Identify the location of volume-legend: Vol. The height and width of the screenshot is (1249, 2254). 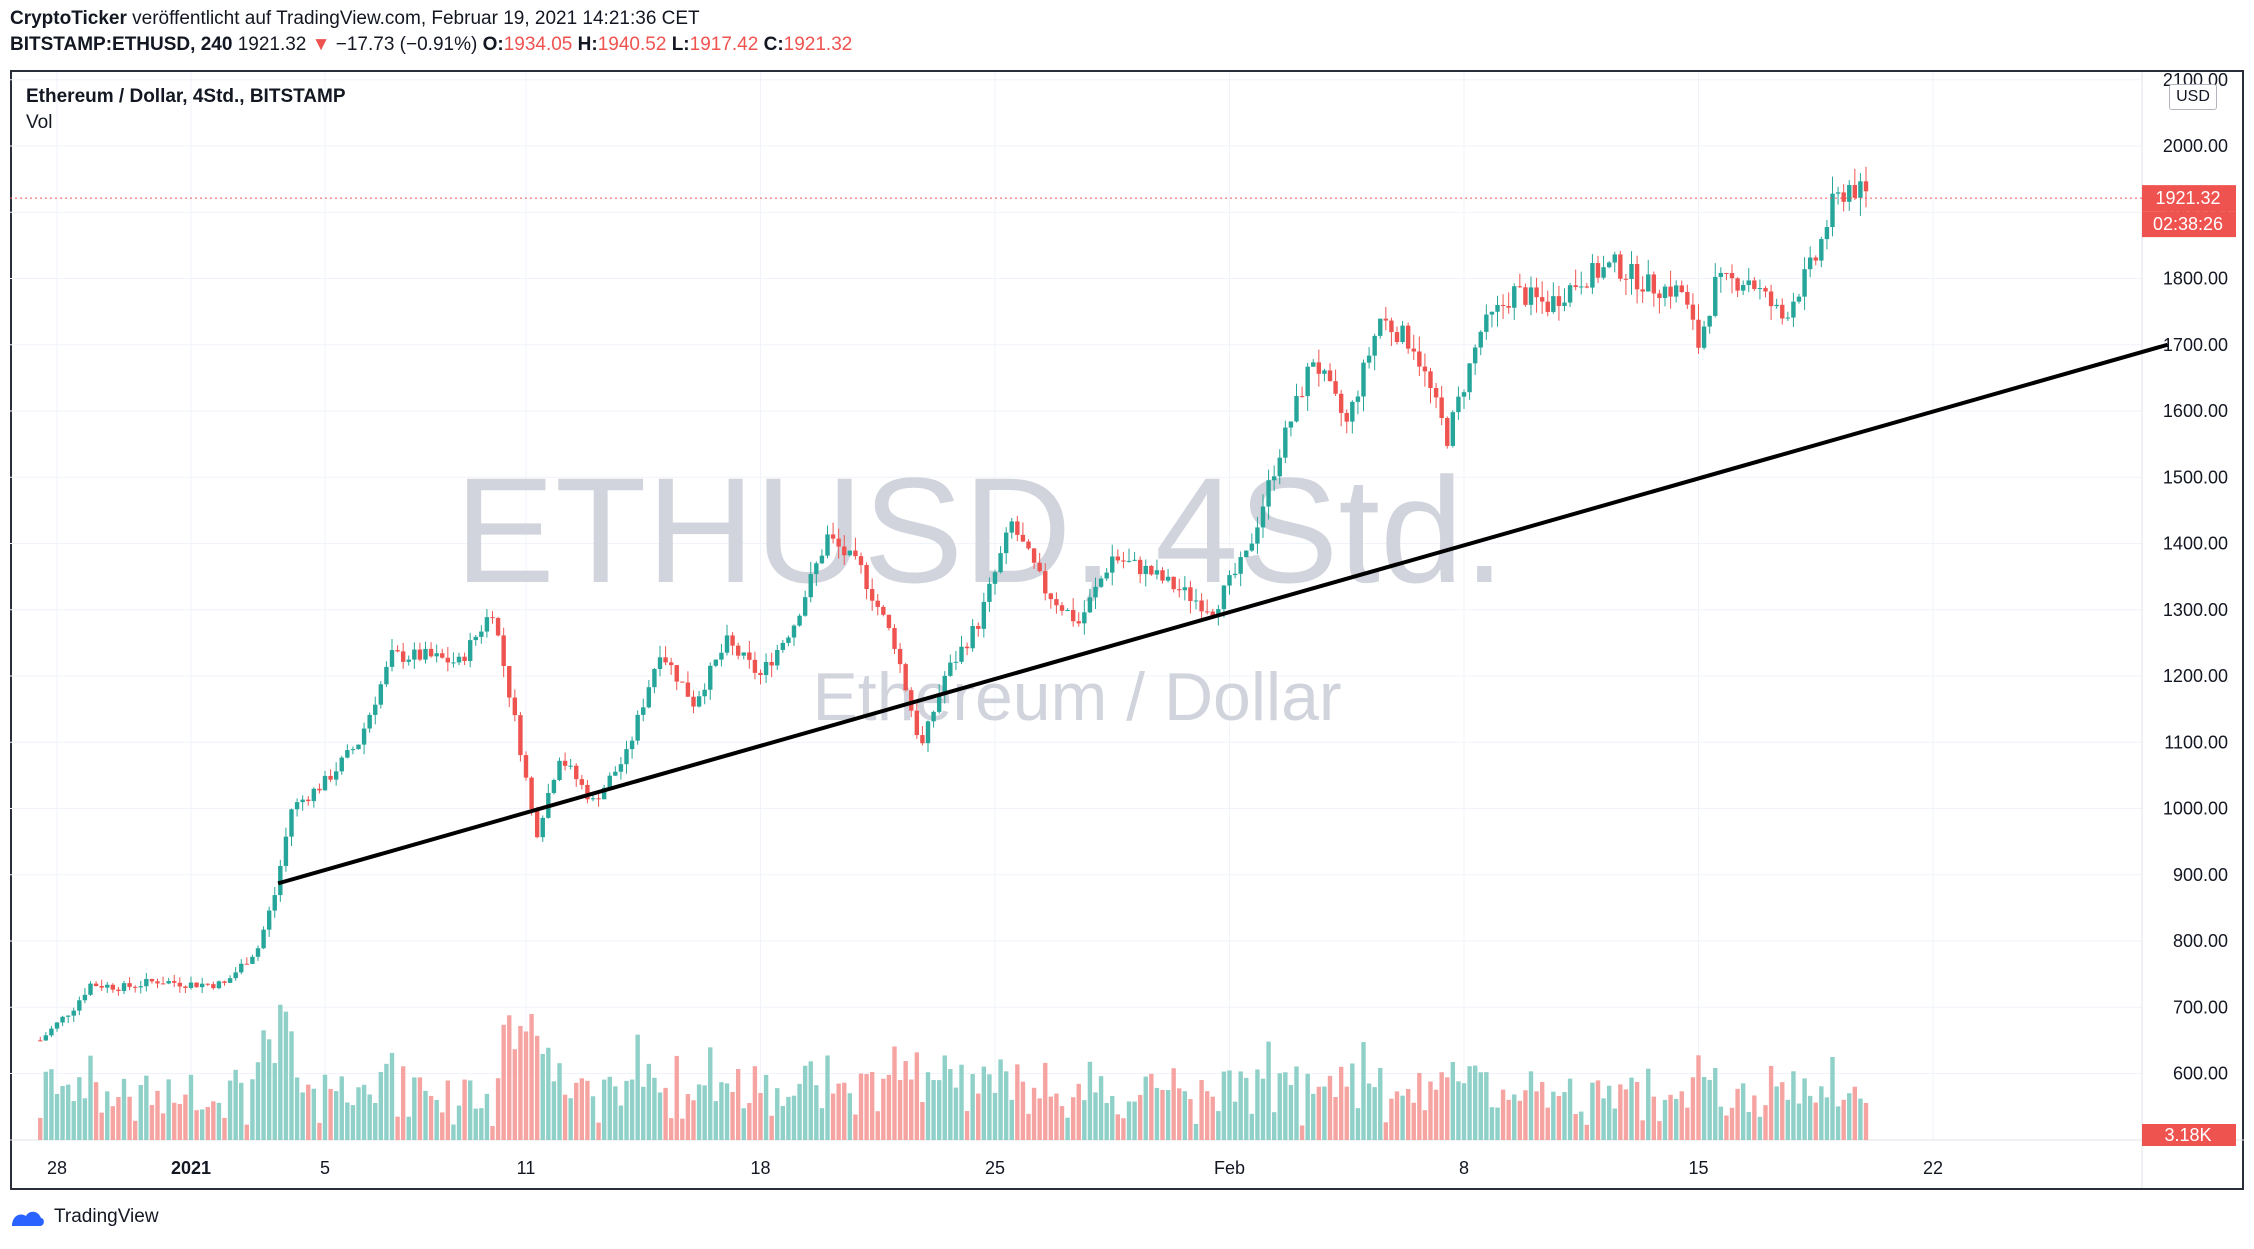
(39, 122).